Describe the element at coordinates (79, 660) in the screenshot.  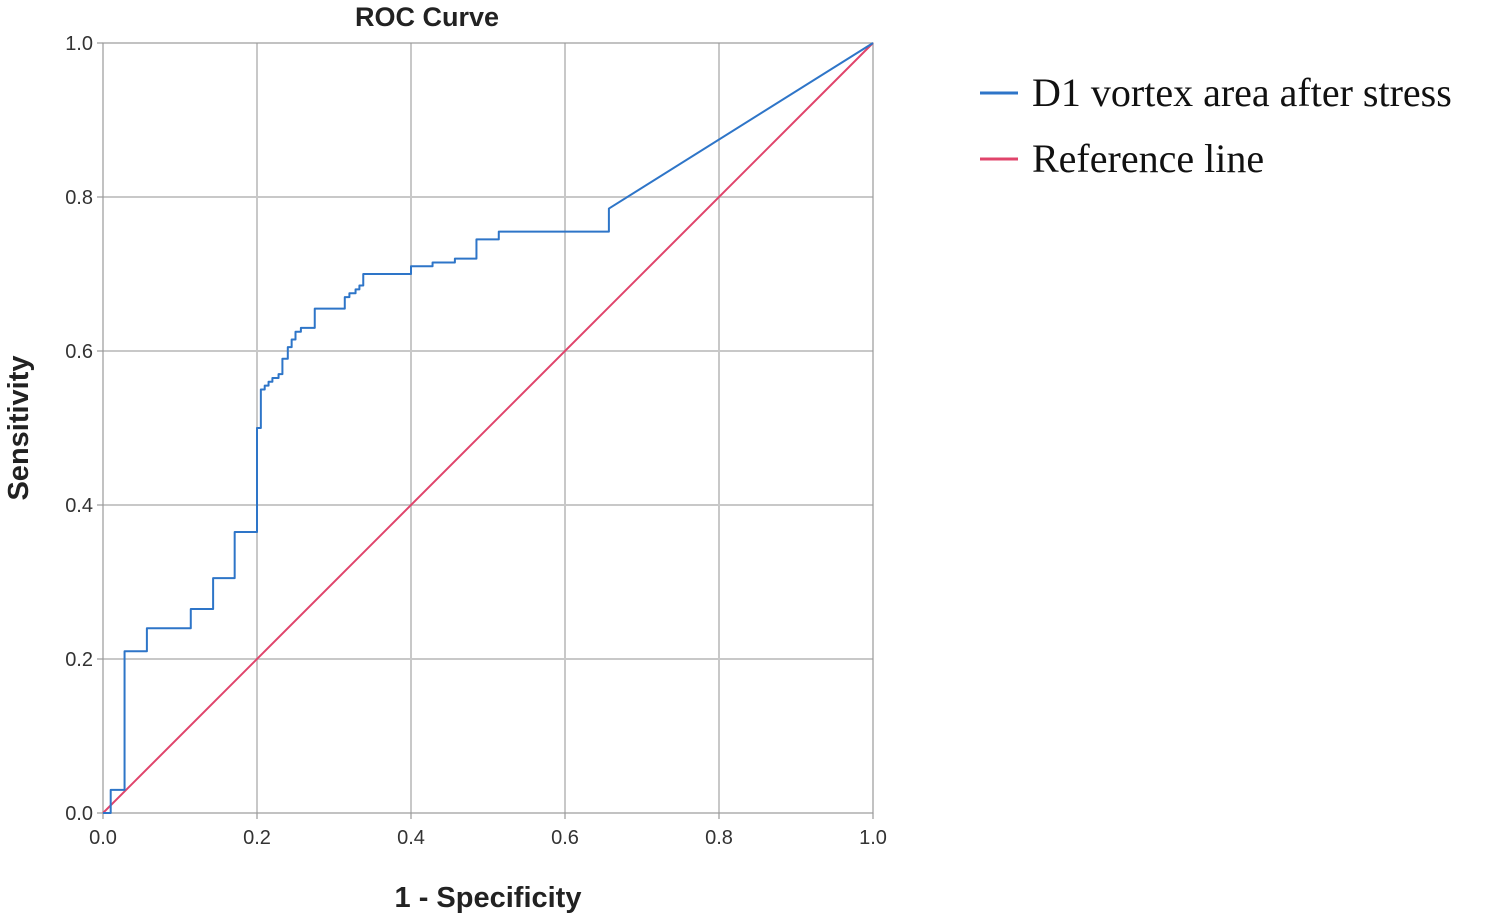
I see `y-tick-label: 0.2` at that location.